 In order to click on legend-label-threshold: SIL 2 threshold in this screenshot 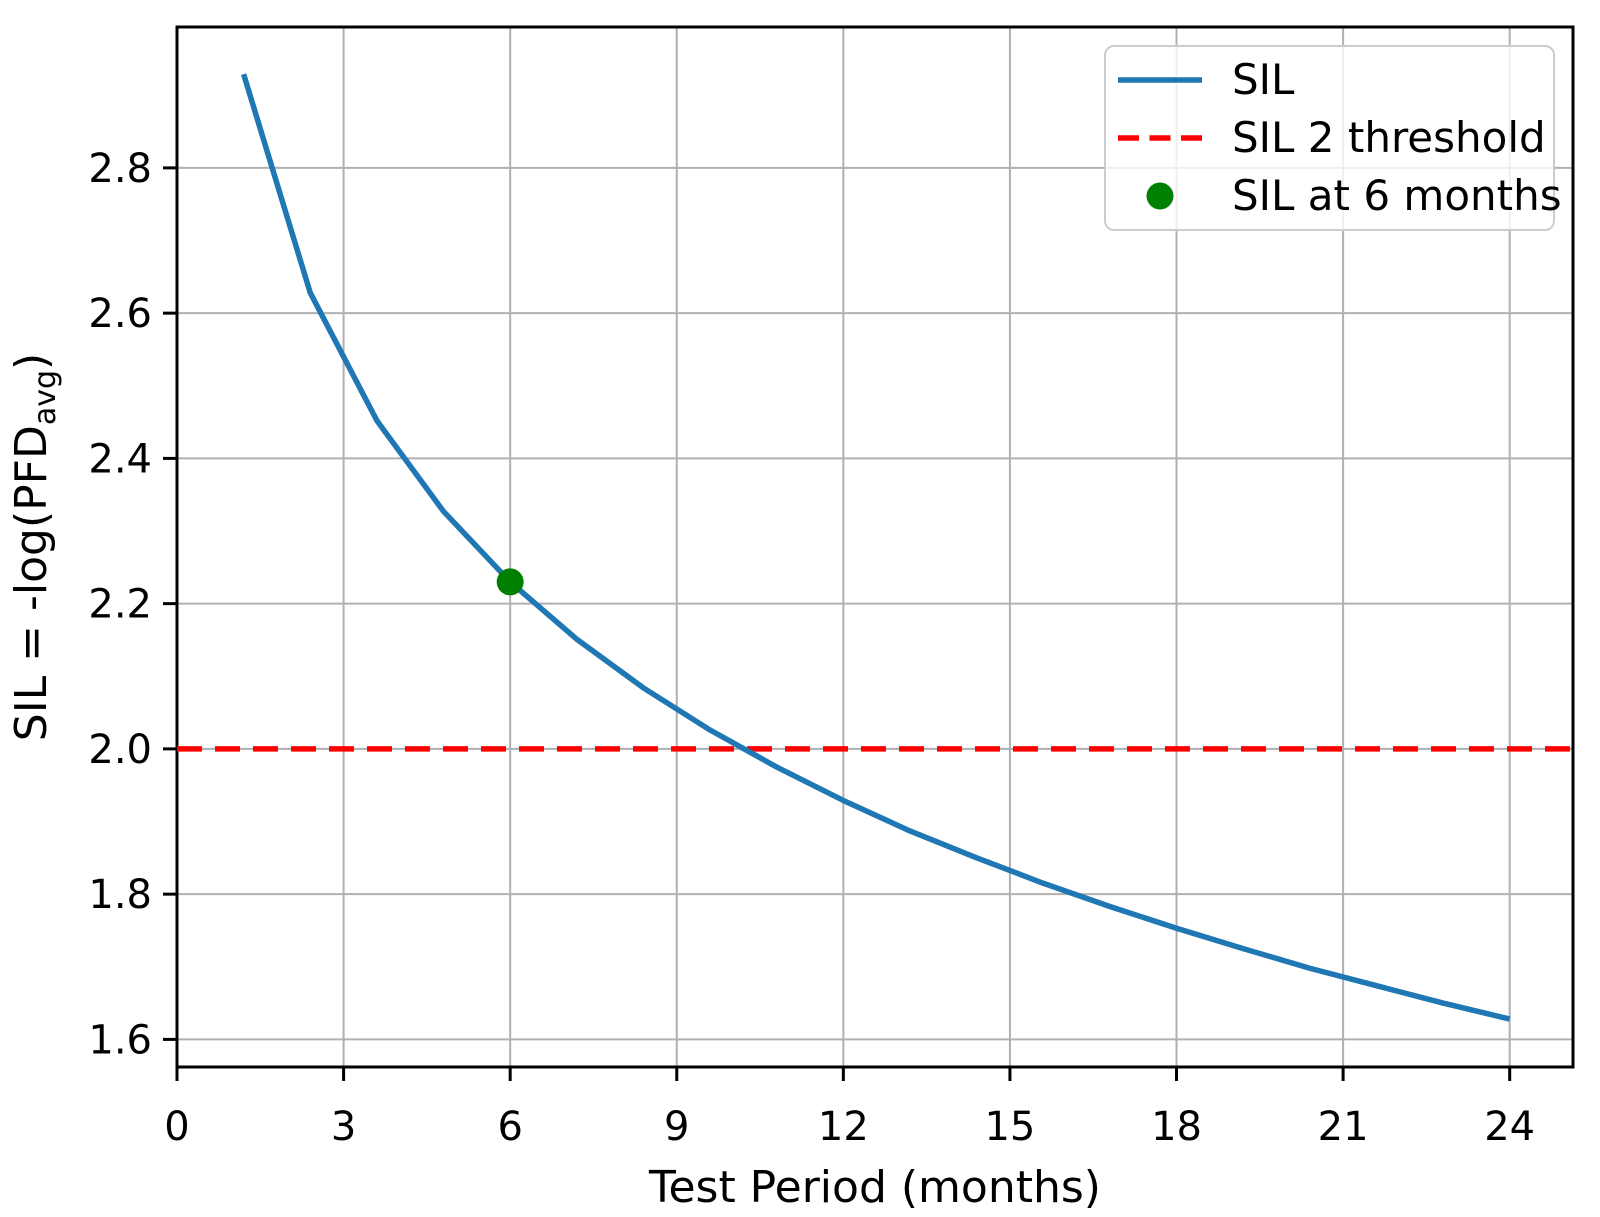, I will do `click(1389, 137)`.